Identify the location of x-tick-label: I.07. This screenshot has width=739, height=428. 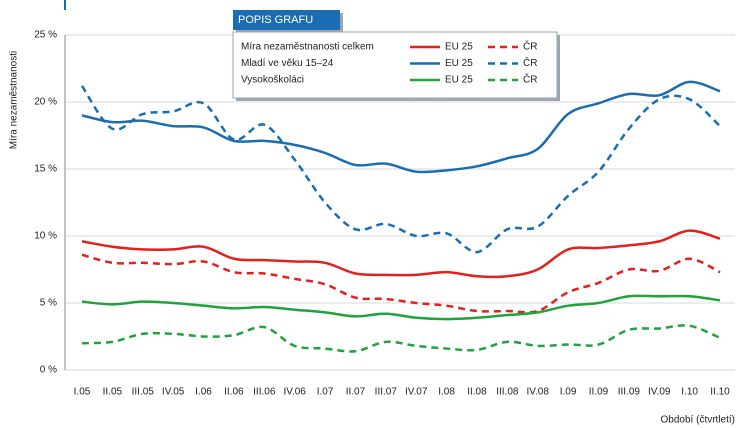
(325, 392).